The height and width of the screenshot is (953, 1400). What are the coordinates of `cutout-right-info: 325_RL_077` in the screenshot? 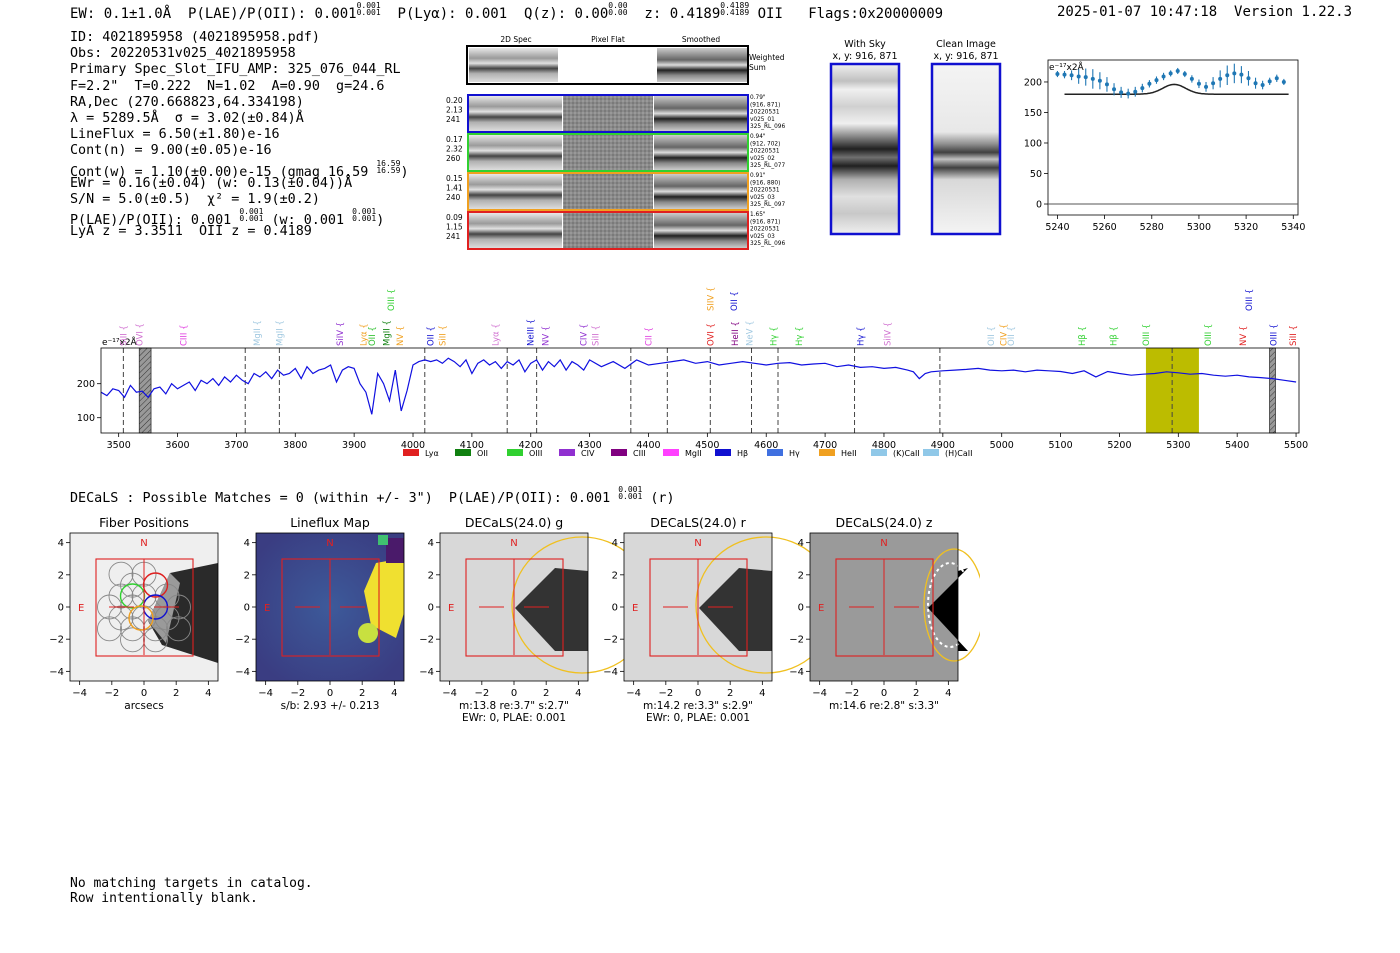 It's located at (767, 166).